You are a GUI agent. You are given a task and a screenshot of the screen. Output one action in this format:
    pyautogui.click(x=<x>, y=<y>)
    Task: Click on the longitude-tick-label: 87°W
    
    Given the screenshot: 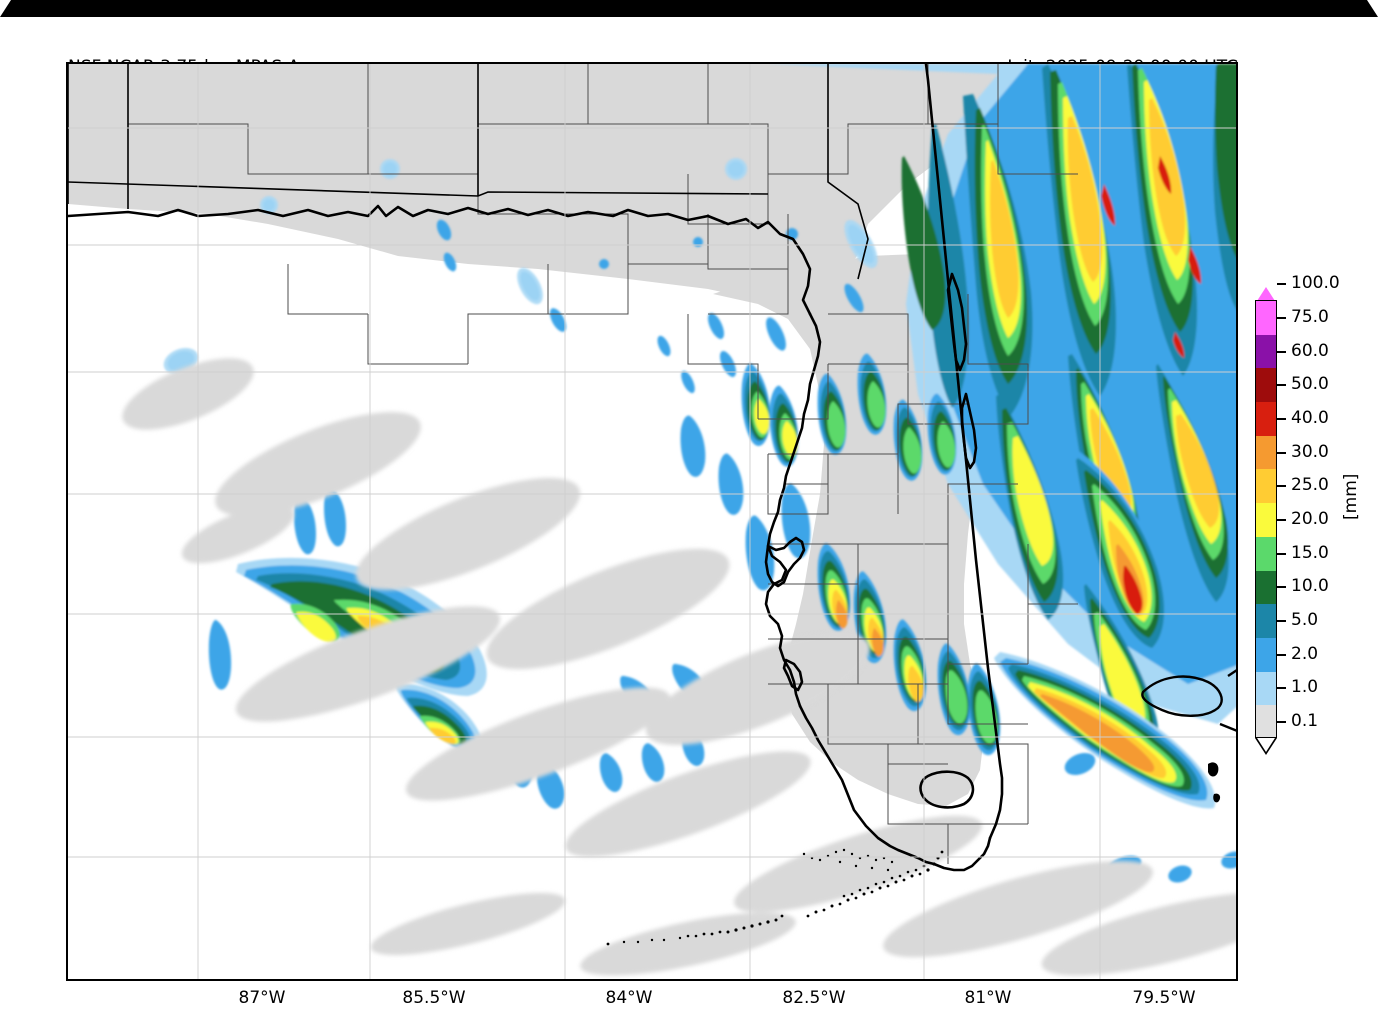 What is the action you would take?
    pyautogui.click(x=262, y=998)
    